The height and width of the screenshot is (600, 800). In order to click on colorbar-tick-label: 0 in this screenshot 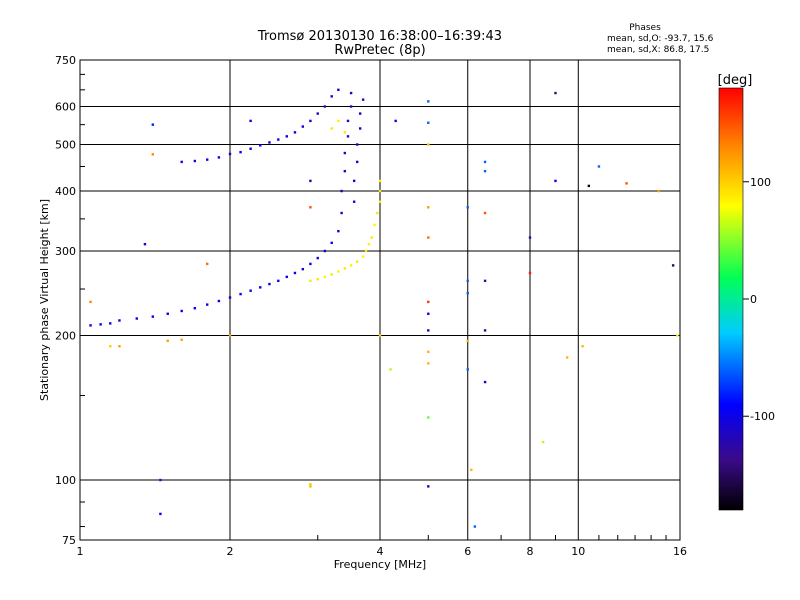, I will do `click(753, 299)`.